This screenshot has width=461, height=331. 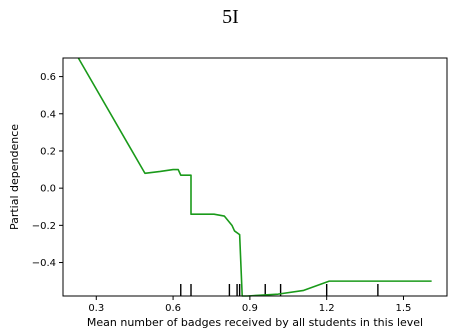 What do you see at coordinates (48, 189) in the screenshot?
I see `y-tick-label: 0.0` at bounding box center [48, 189].